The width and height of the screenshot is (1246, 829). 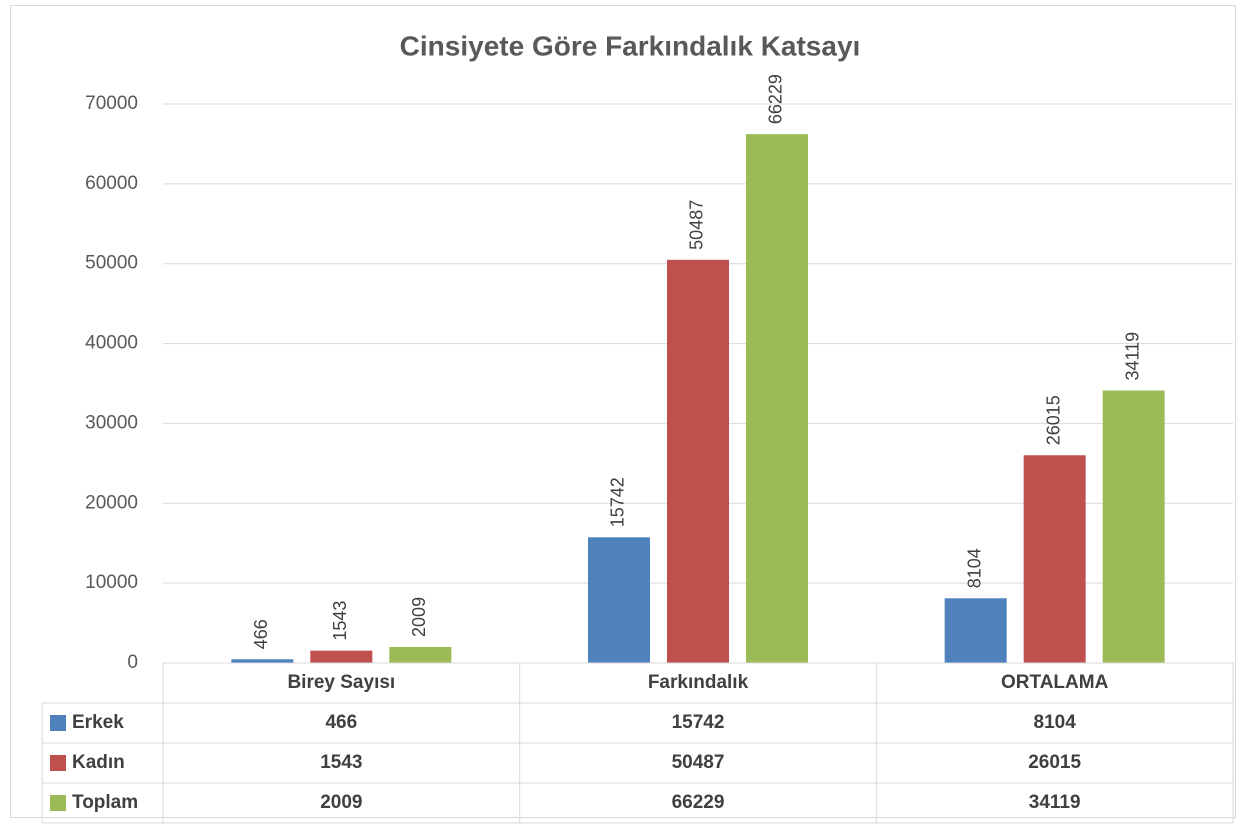 What do you see at coordinates (341, 722) in the screenshot?
I see `table-cell: 466` at bounding box center [341, 722].